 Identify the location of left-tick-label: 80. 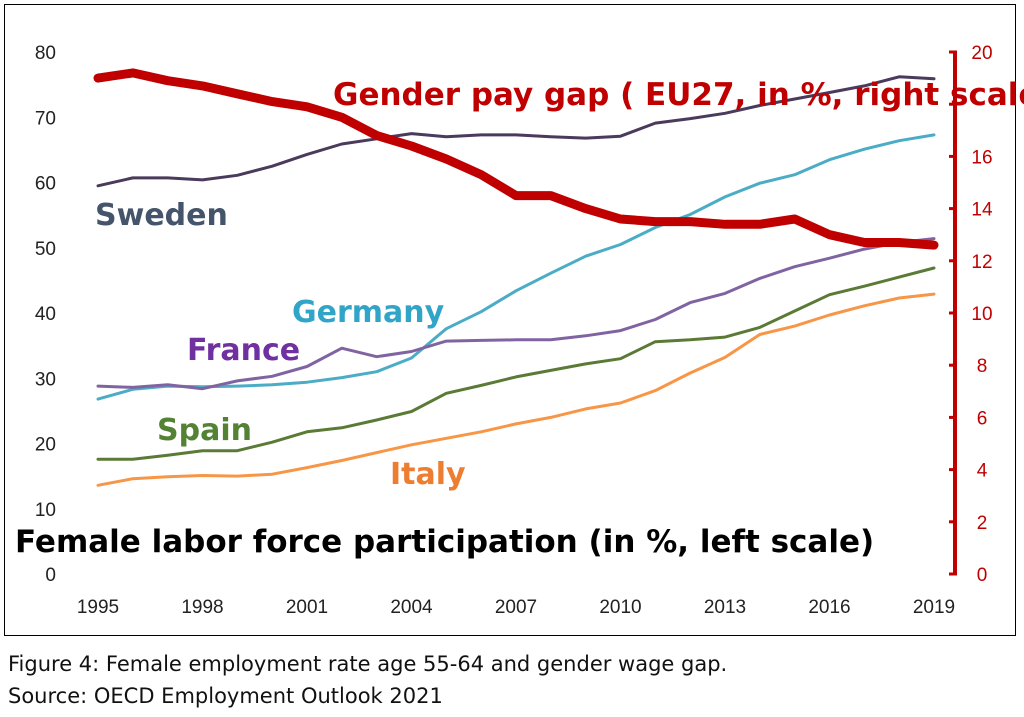
(45, 53).